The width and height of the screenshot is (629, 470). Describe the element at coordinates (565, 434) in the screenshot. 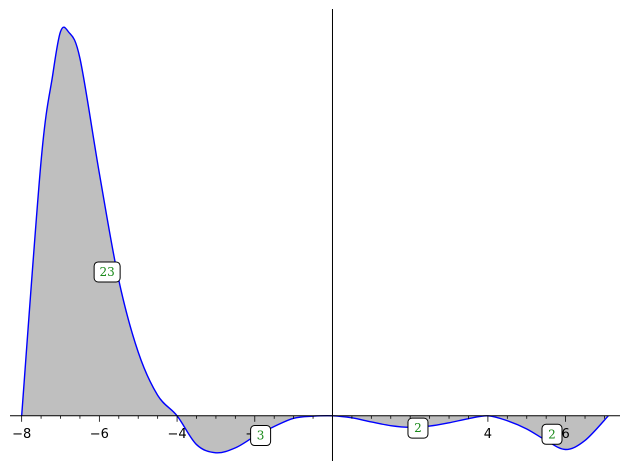

I see `x-tick-label: 6` at that location.